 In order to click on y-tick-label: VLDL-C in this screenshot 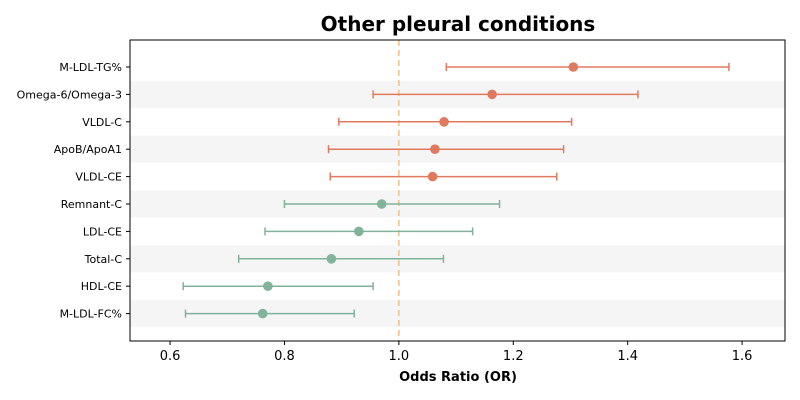, I will do `click(102, 122)`.